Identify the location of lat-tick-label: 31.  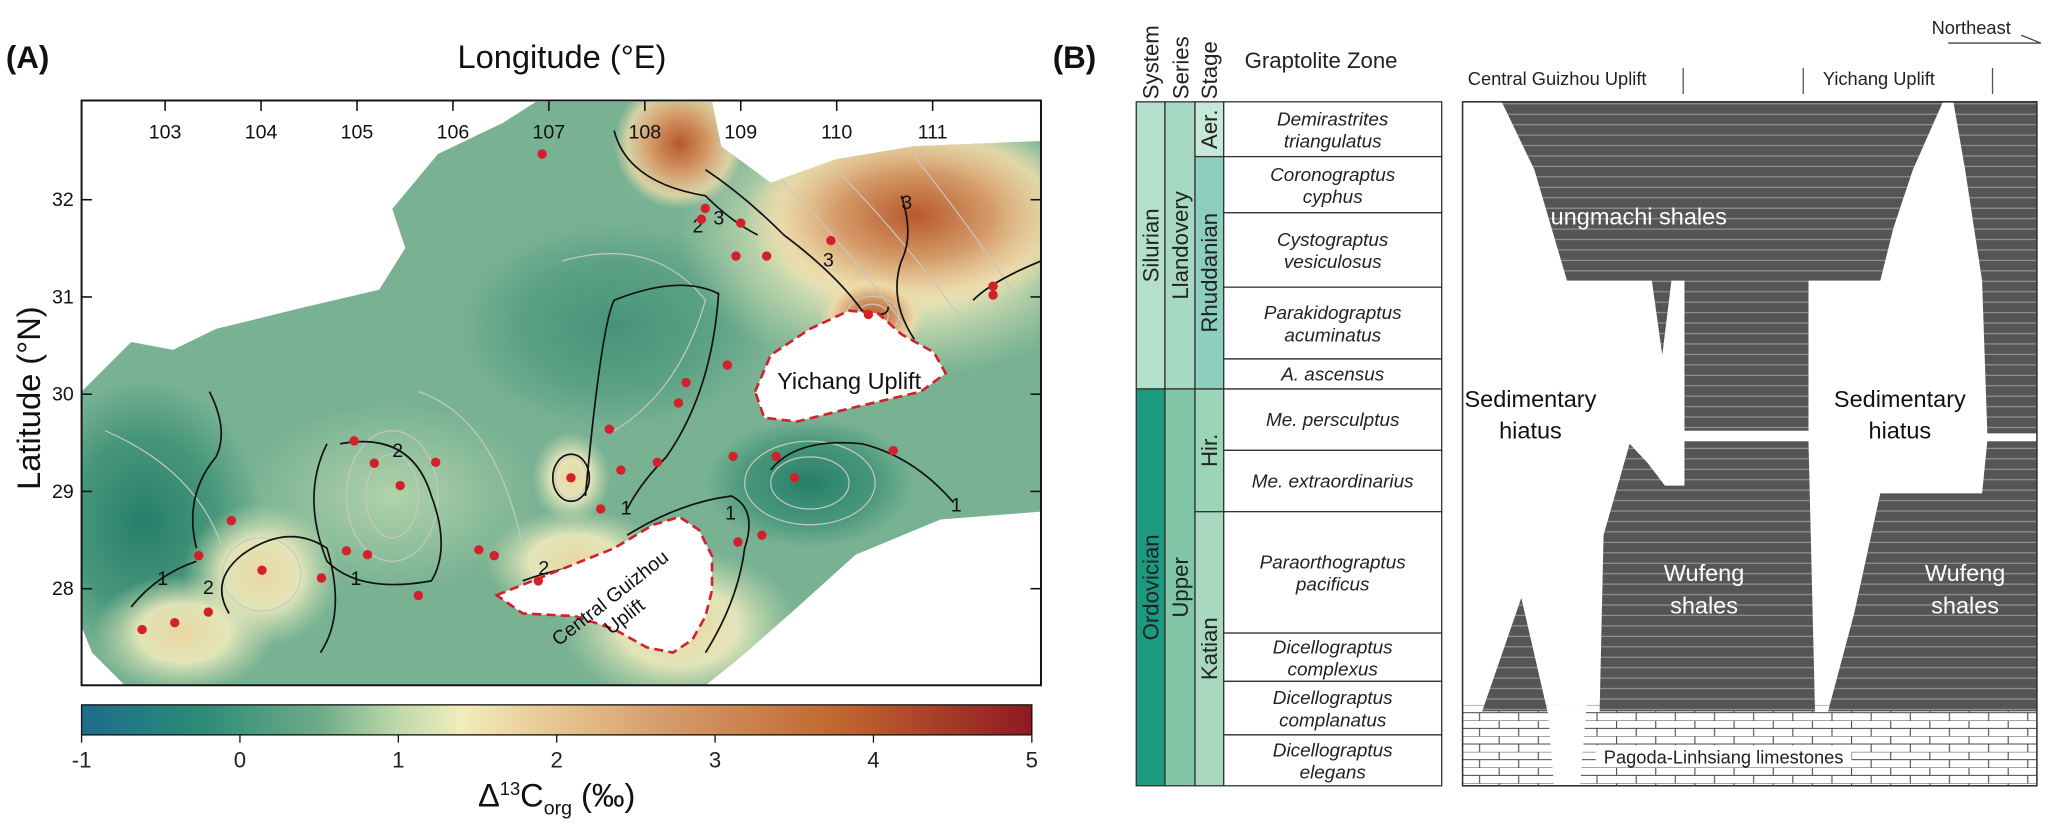
(63, 297).